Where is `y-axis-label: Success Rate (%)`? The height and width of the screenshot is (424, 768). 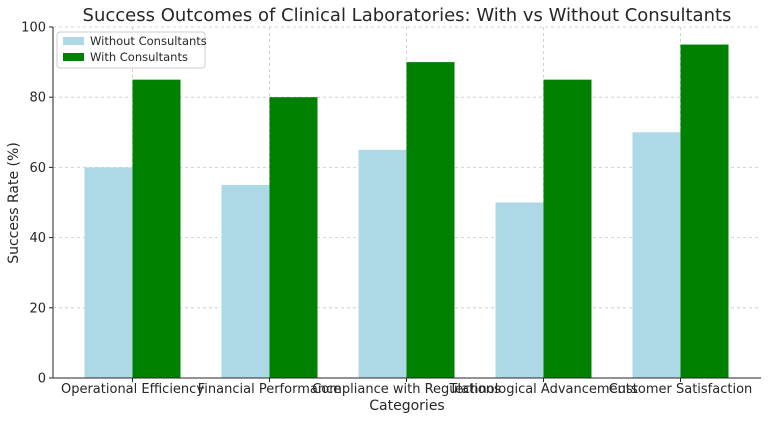 y-axis-label: Success Rate (%) is located at coordinates (14, 203).